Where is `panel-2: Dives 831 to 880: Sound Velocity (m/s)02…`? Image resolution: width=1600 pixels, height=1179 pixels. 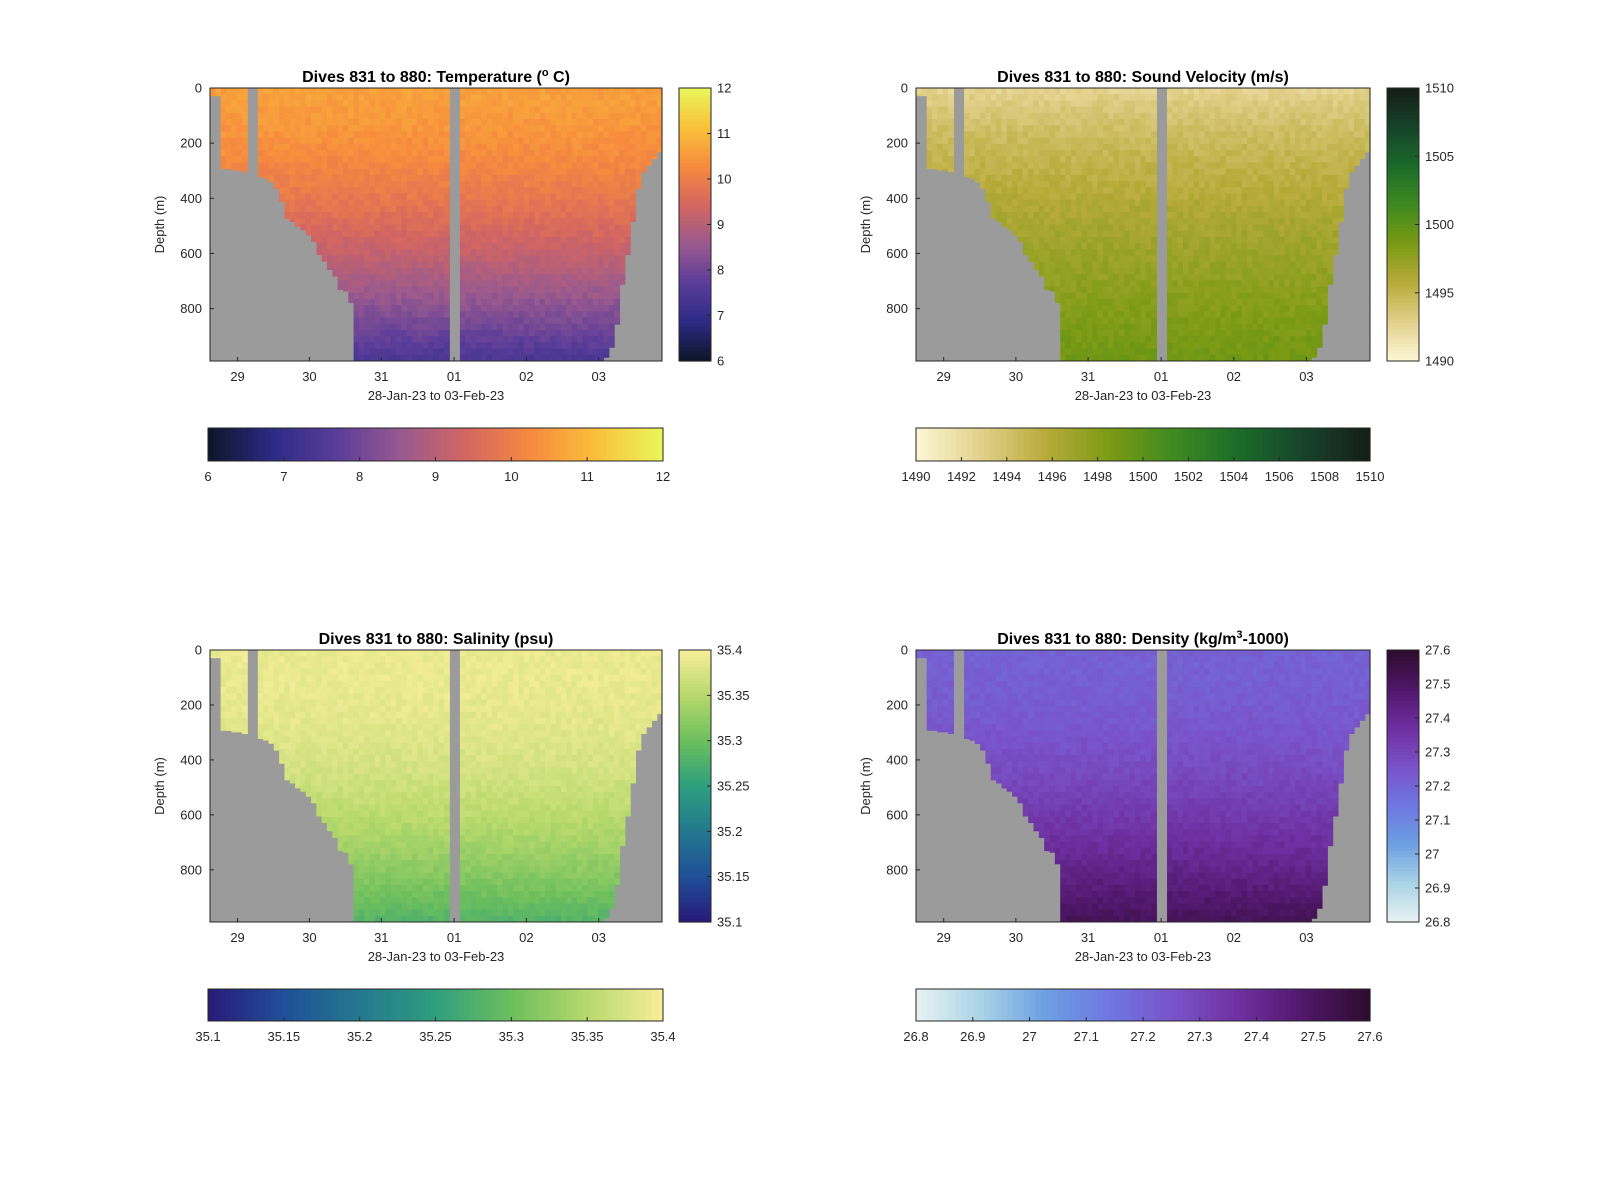 panel-2: Dives 831 to 880: Sound Velocity (m/s)02… is located at coordinates (1156, 276).